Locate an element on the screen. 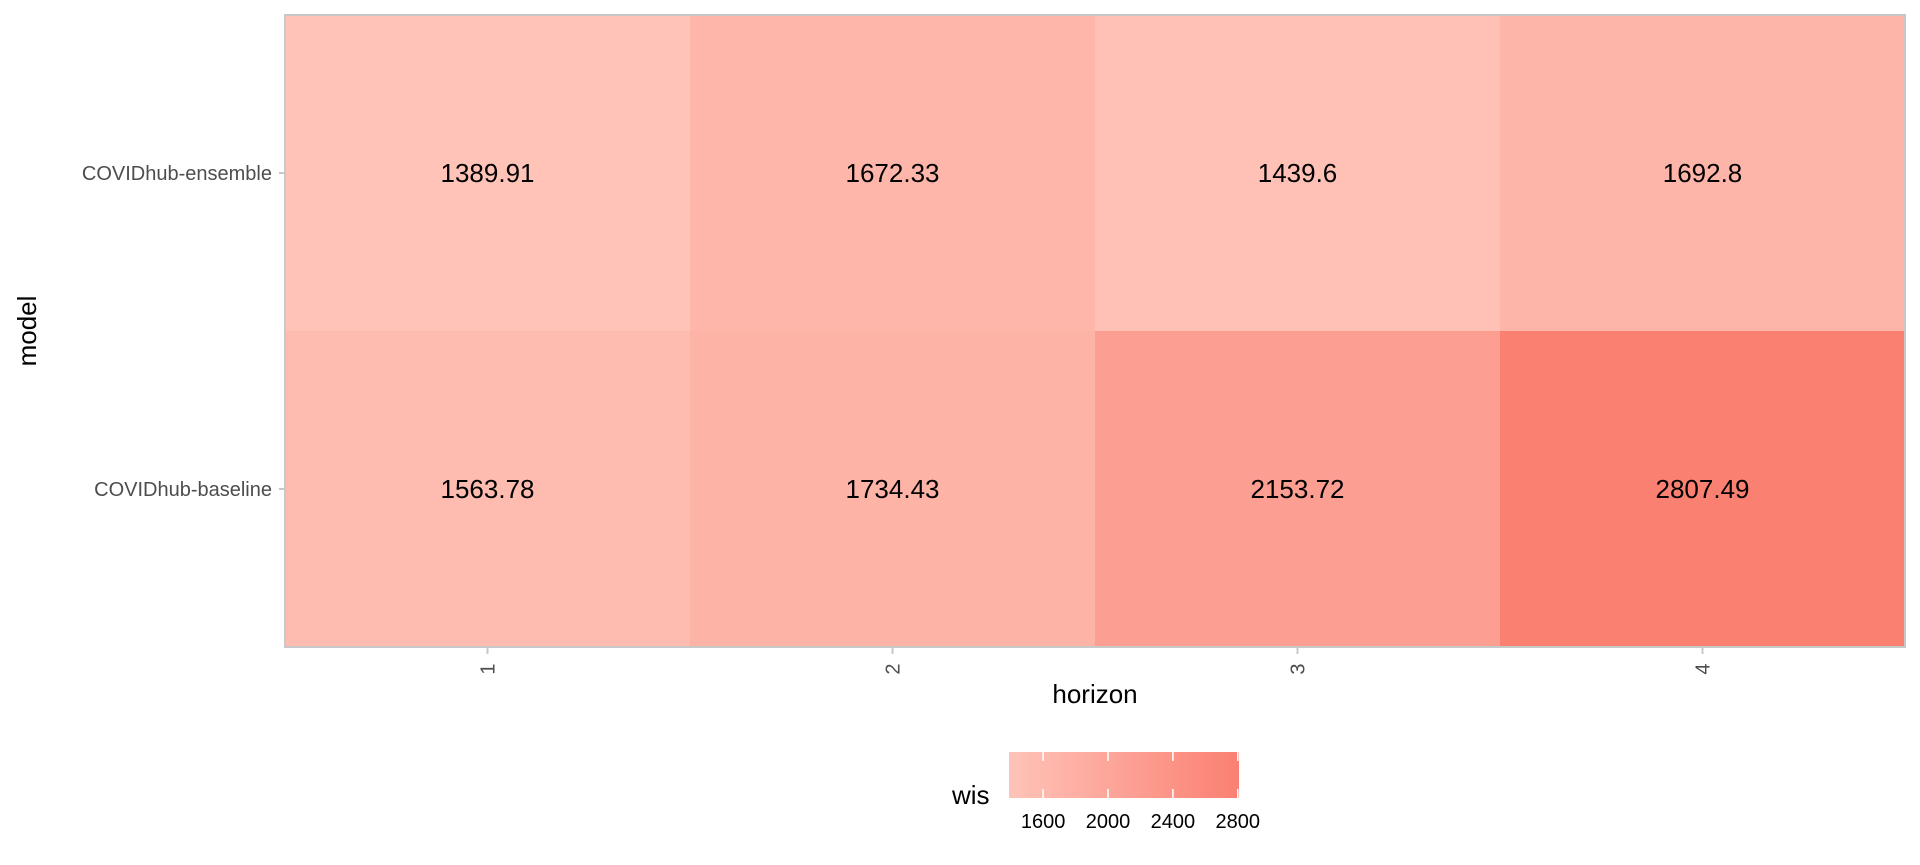 This screenshot has width=1920, height=865. cell-value-label: 1439.6 is located at coordinates (1298, 173).